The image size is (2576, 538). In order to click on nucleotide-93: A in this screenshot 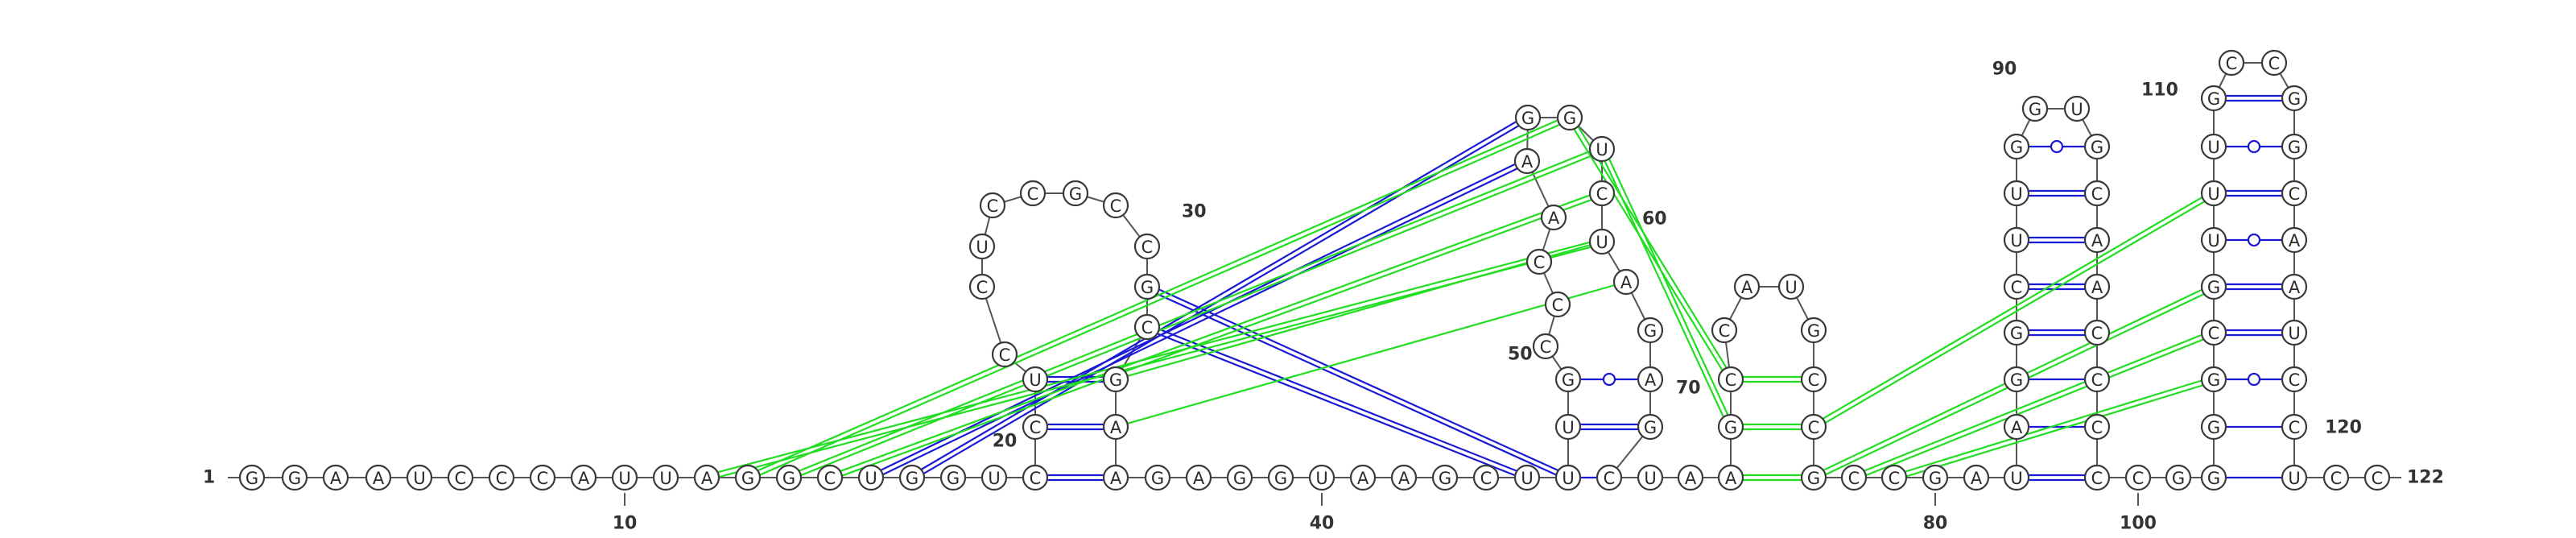, I will do `click(2097, 240)`.